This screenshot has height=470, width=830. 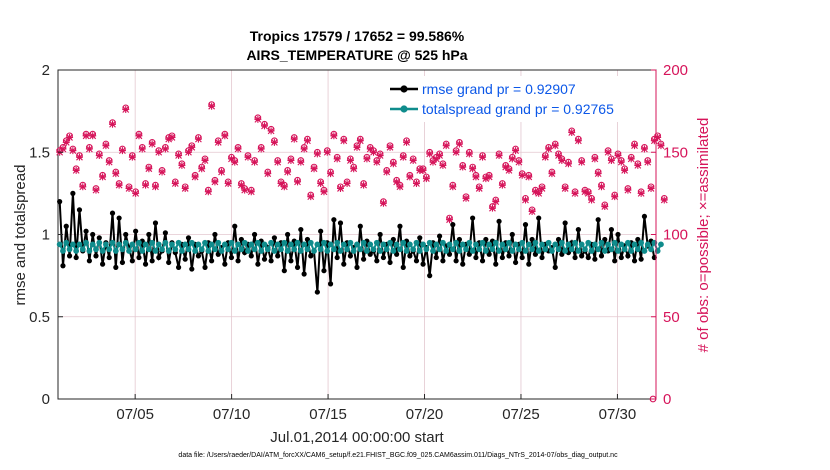 What do you see at coordinates (404, 89) in the screenshot?
I see `legend-rmse-marker` at bounding box center [404, 89].